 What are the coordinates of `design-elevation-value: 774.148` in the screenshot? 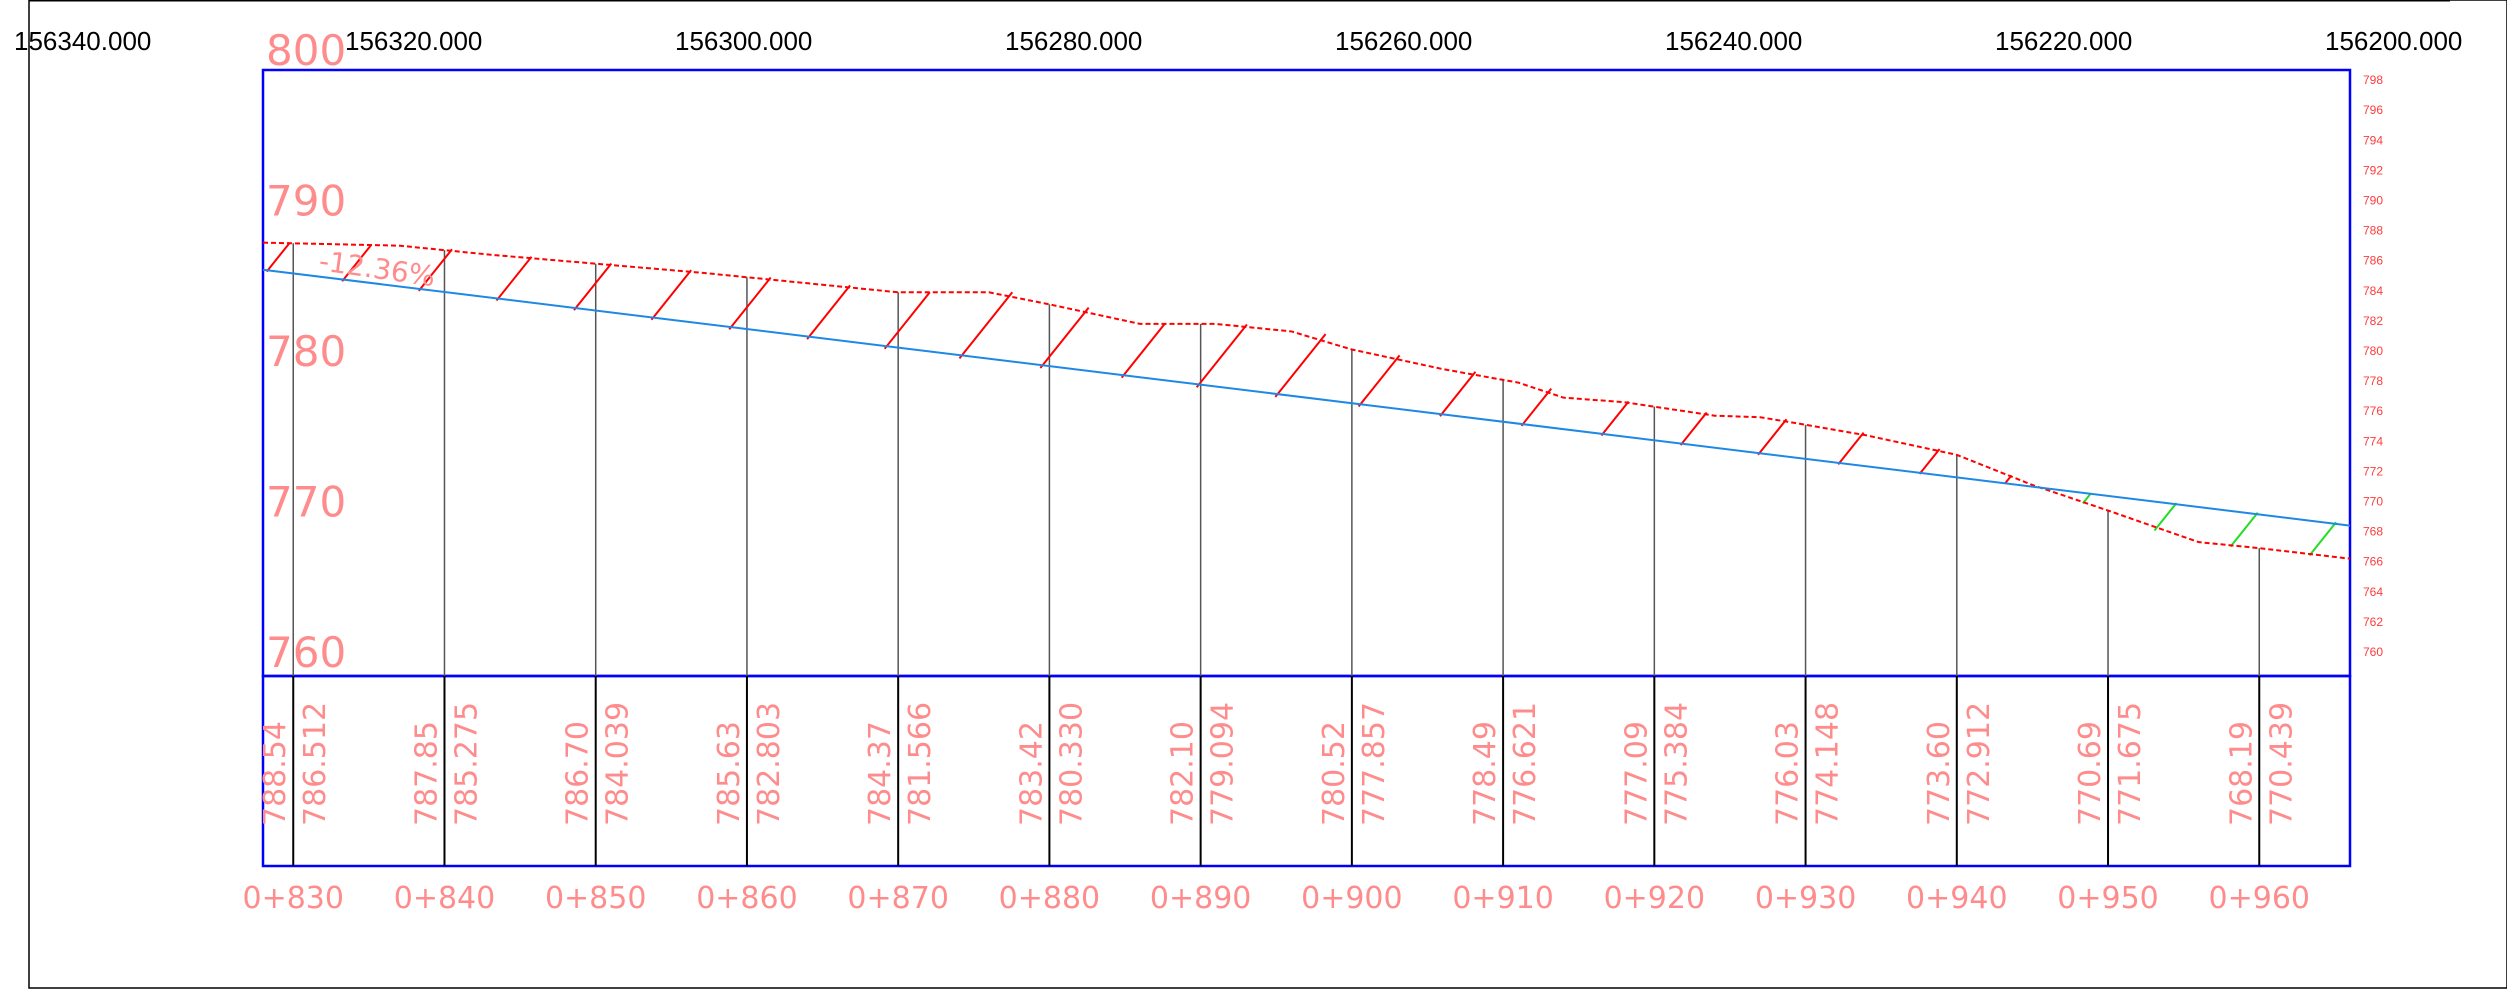 It's located at (1828, 764).